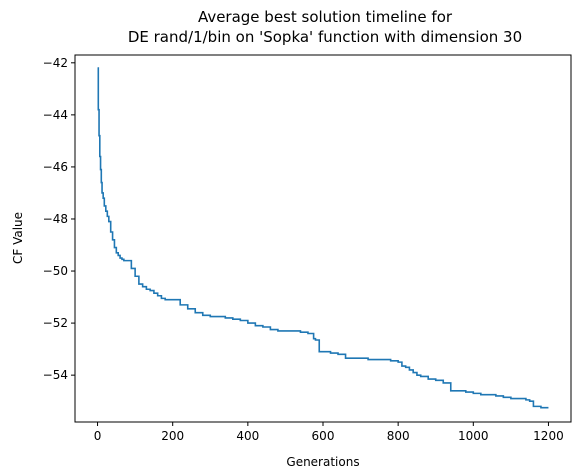 The image size is (574, 476). I want to click on y-tick-label: −44, so click(55, 115).